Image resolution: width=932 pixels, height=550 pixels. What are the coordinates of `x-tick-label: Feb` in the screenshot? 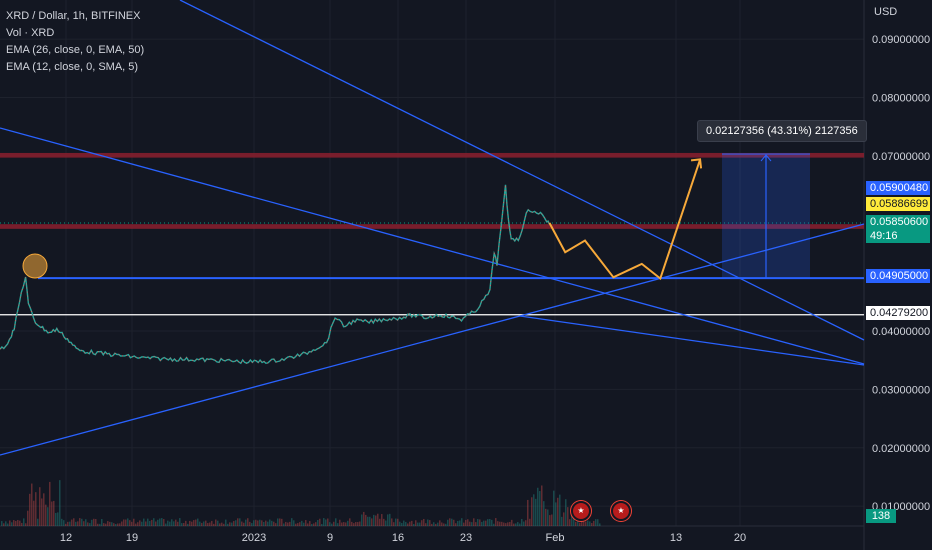 It's located at (555, 538).